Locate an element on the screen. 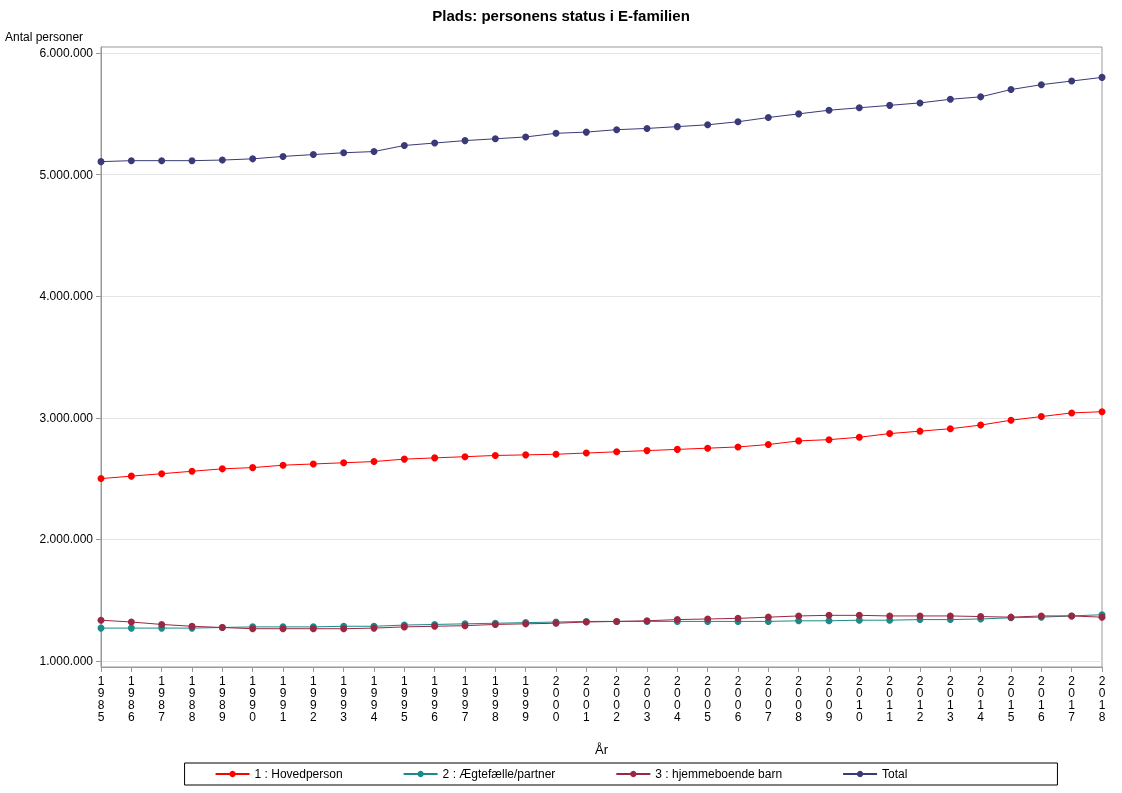  x-tick-label: 1995 is located at coordinates (404, 699).